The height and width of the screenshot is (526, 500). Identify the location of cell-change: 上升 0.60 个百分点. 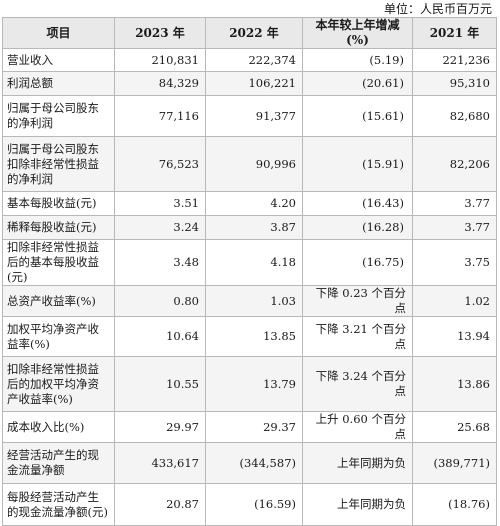
(357, 427).